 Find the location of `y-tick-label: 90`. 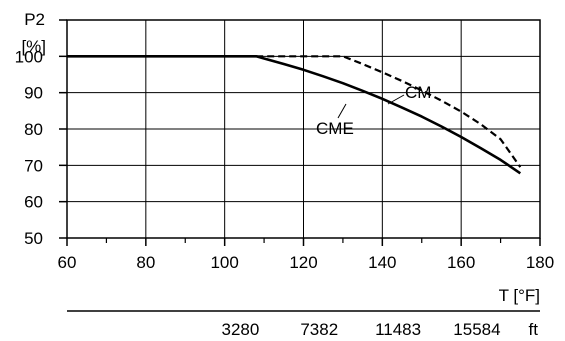

y-tick-label: 90 is located at coordinates (33, 93).